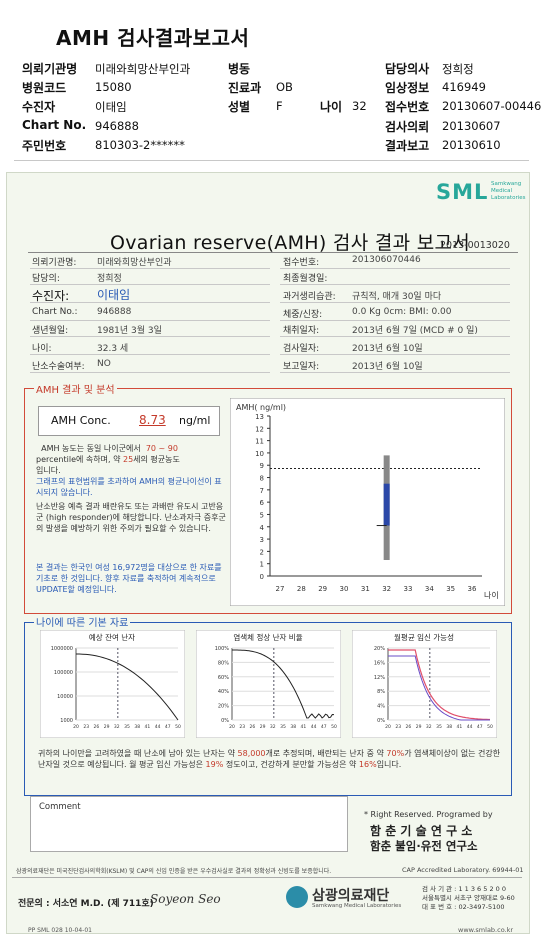  Describe the element at coordinates (44, 88) in the screenshot. I see `header-label: 병원코드` at that location.